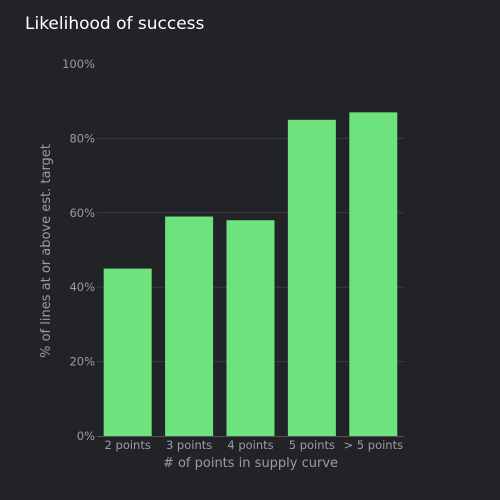 The image size is (500, 500). What do you see at coordinates (250, 445) in the screenshot?
I see `x-tick-label: 4 points` at bounding box center [250, 445].